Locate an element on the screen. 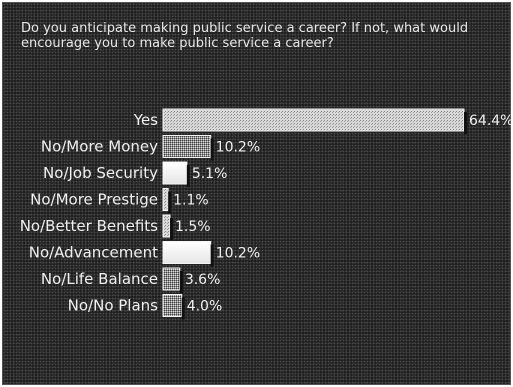  category-label: Yes is located at coordinates (145, 120).